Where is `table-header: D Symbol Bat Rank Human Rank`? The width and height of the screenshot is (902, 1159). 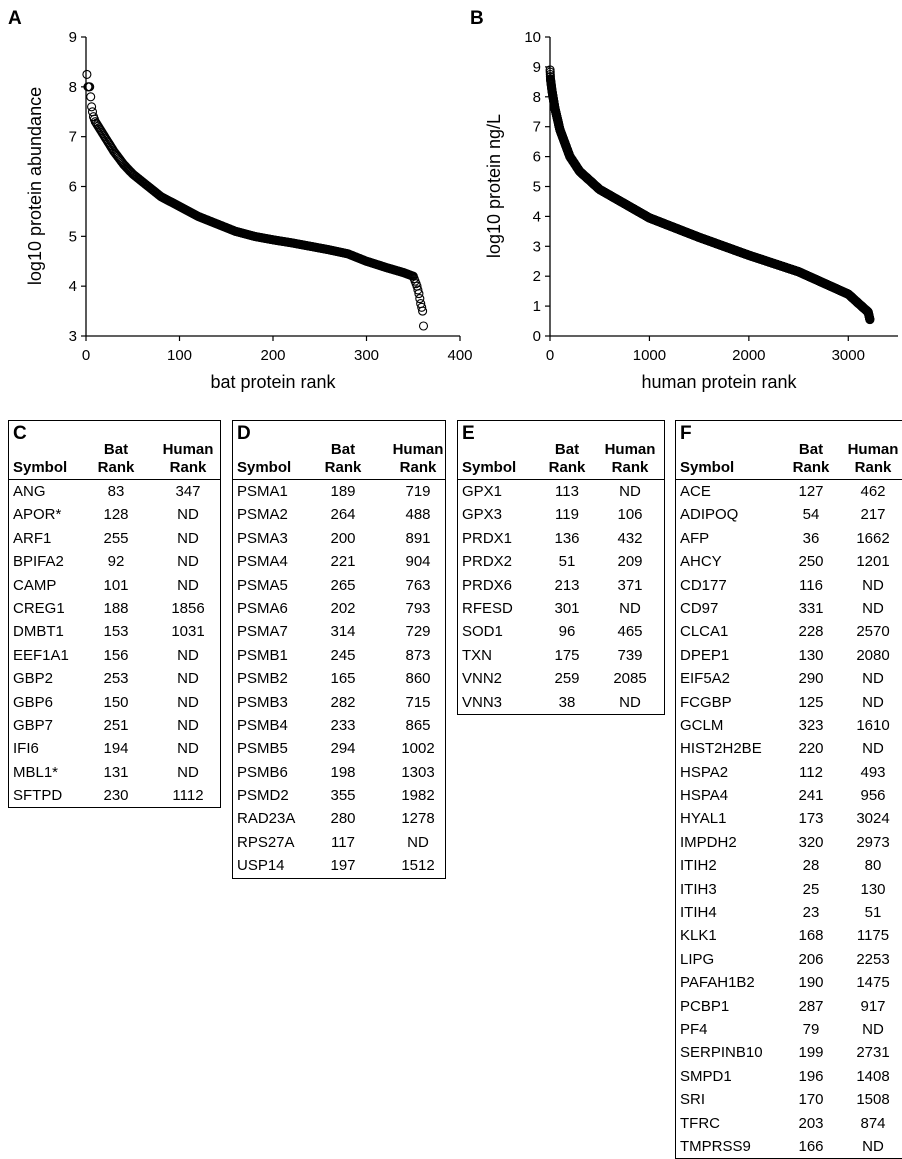
table-header: D Symbol Bat Rank Human Rank is located at coordinates (339, 450).